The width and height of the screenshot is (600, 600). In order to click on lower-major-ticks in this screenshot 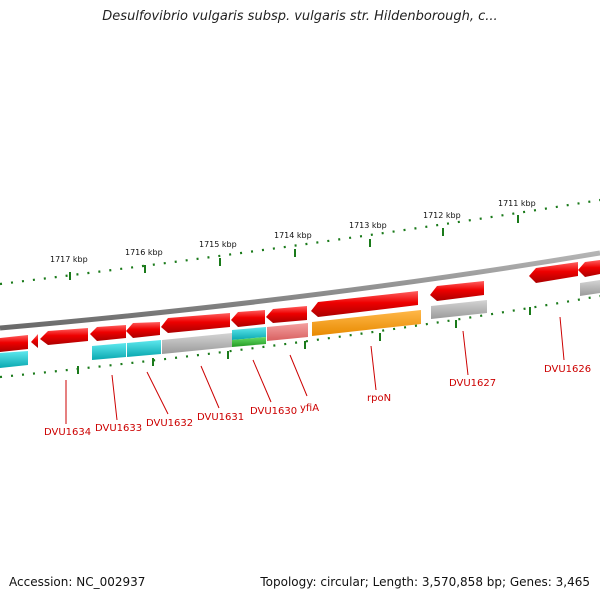, I will do `click(304, 340)`.